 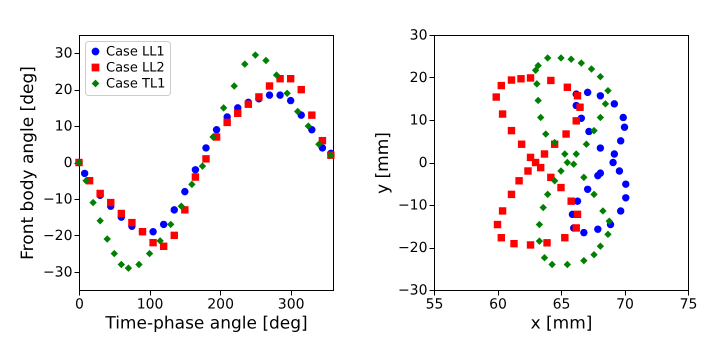 I want to click on y-tick-label: 30, so click(x=419, y=36).